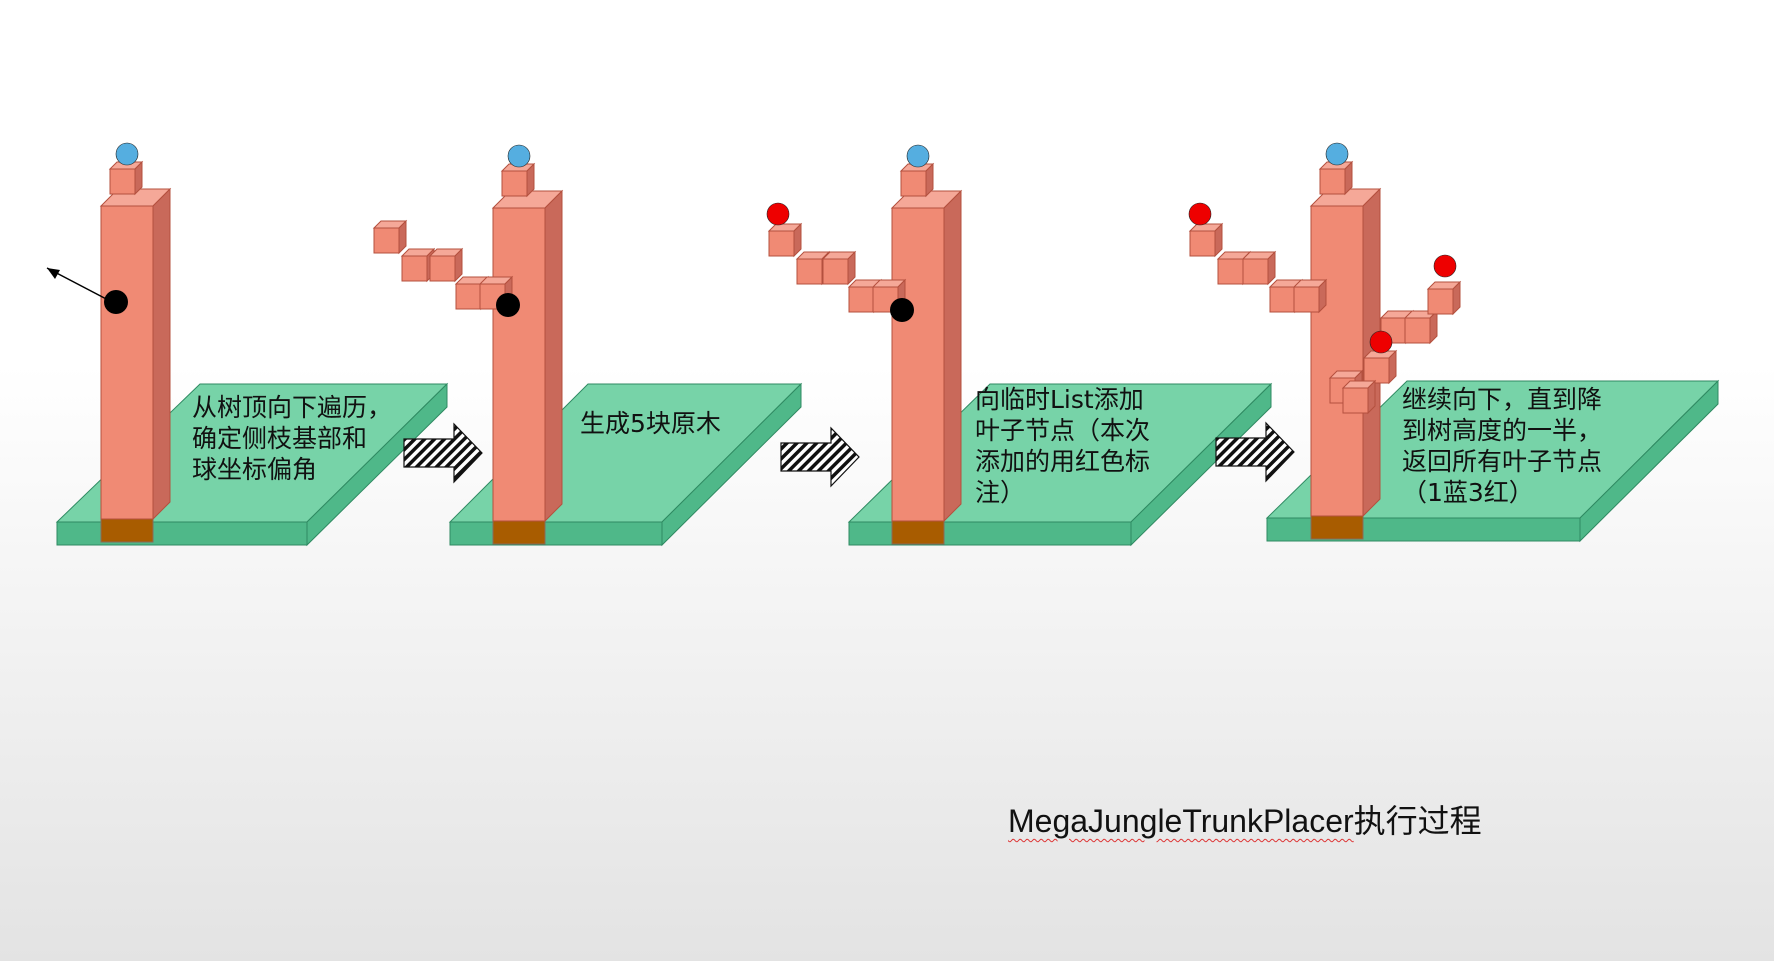 This screenshot has width=1774, height=961. I want to click on step-2-description: 生成5块原木, so click(650, 423).